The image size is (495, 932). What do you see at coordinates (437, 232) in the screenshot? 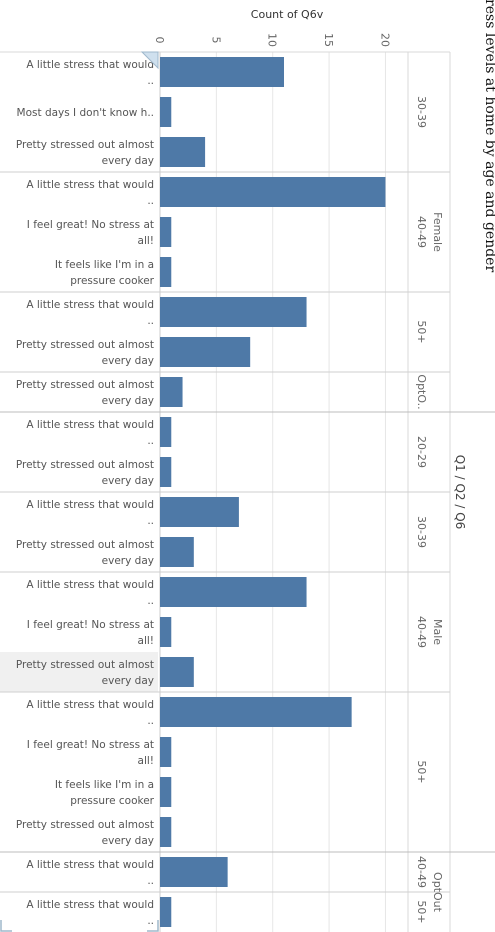
I see `gender-label: Female` at bounding box center [437, 232].